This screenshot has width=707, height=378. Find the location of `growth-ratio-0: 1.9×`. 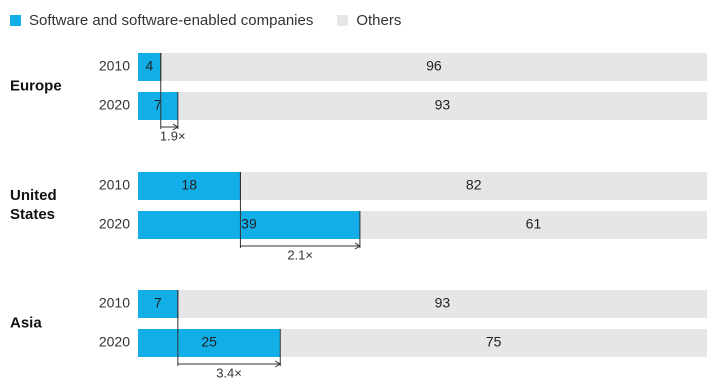

growth-ratio-0: 1.9× is located at coordinates (173, 135).